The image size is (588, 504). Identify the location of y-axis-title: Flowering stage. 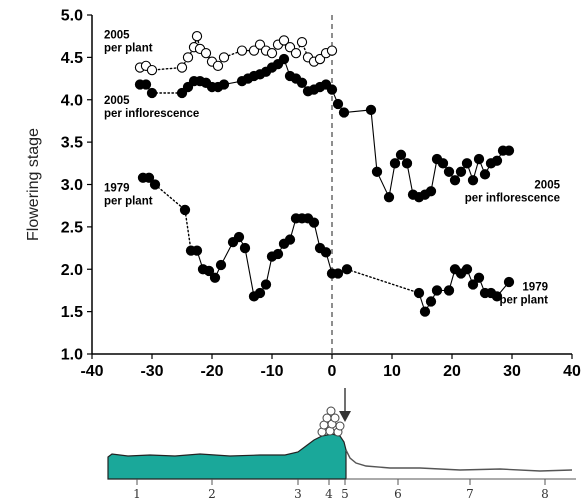
(33, 184).